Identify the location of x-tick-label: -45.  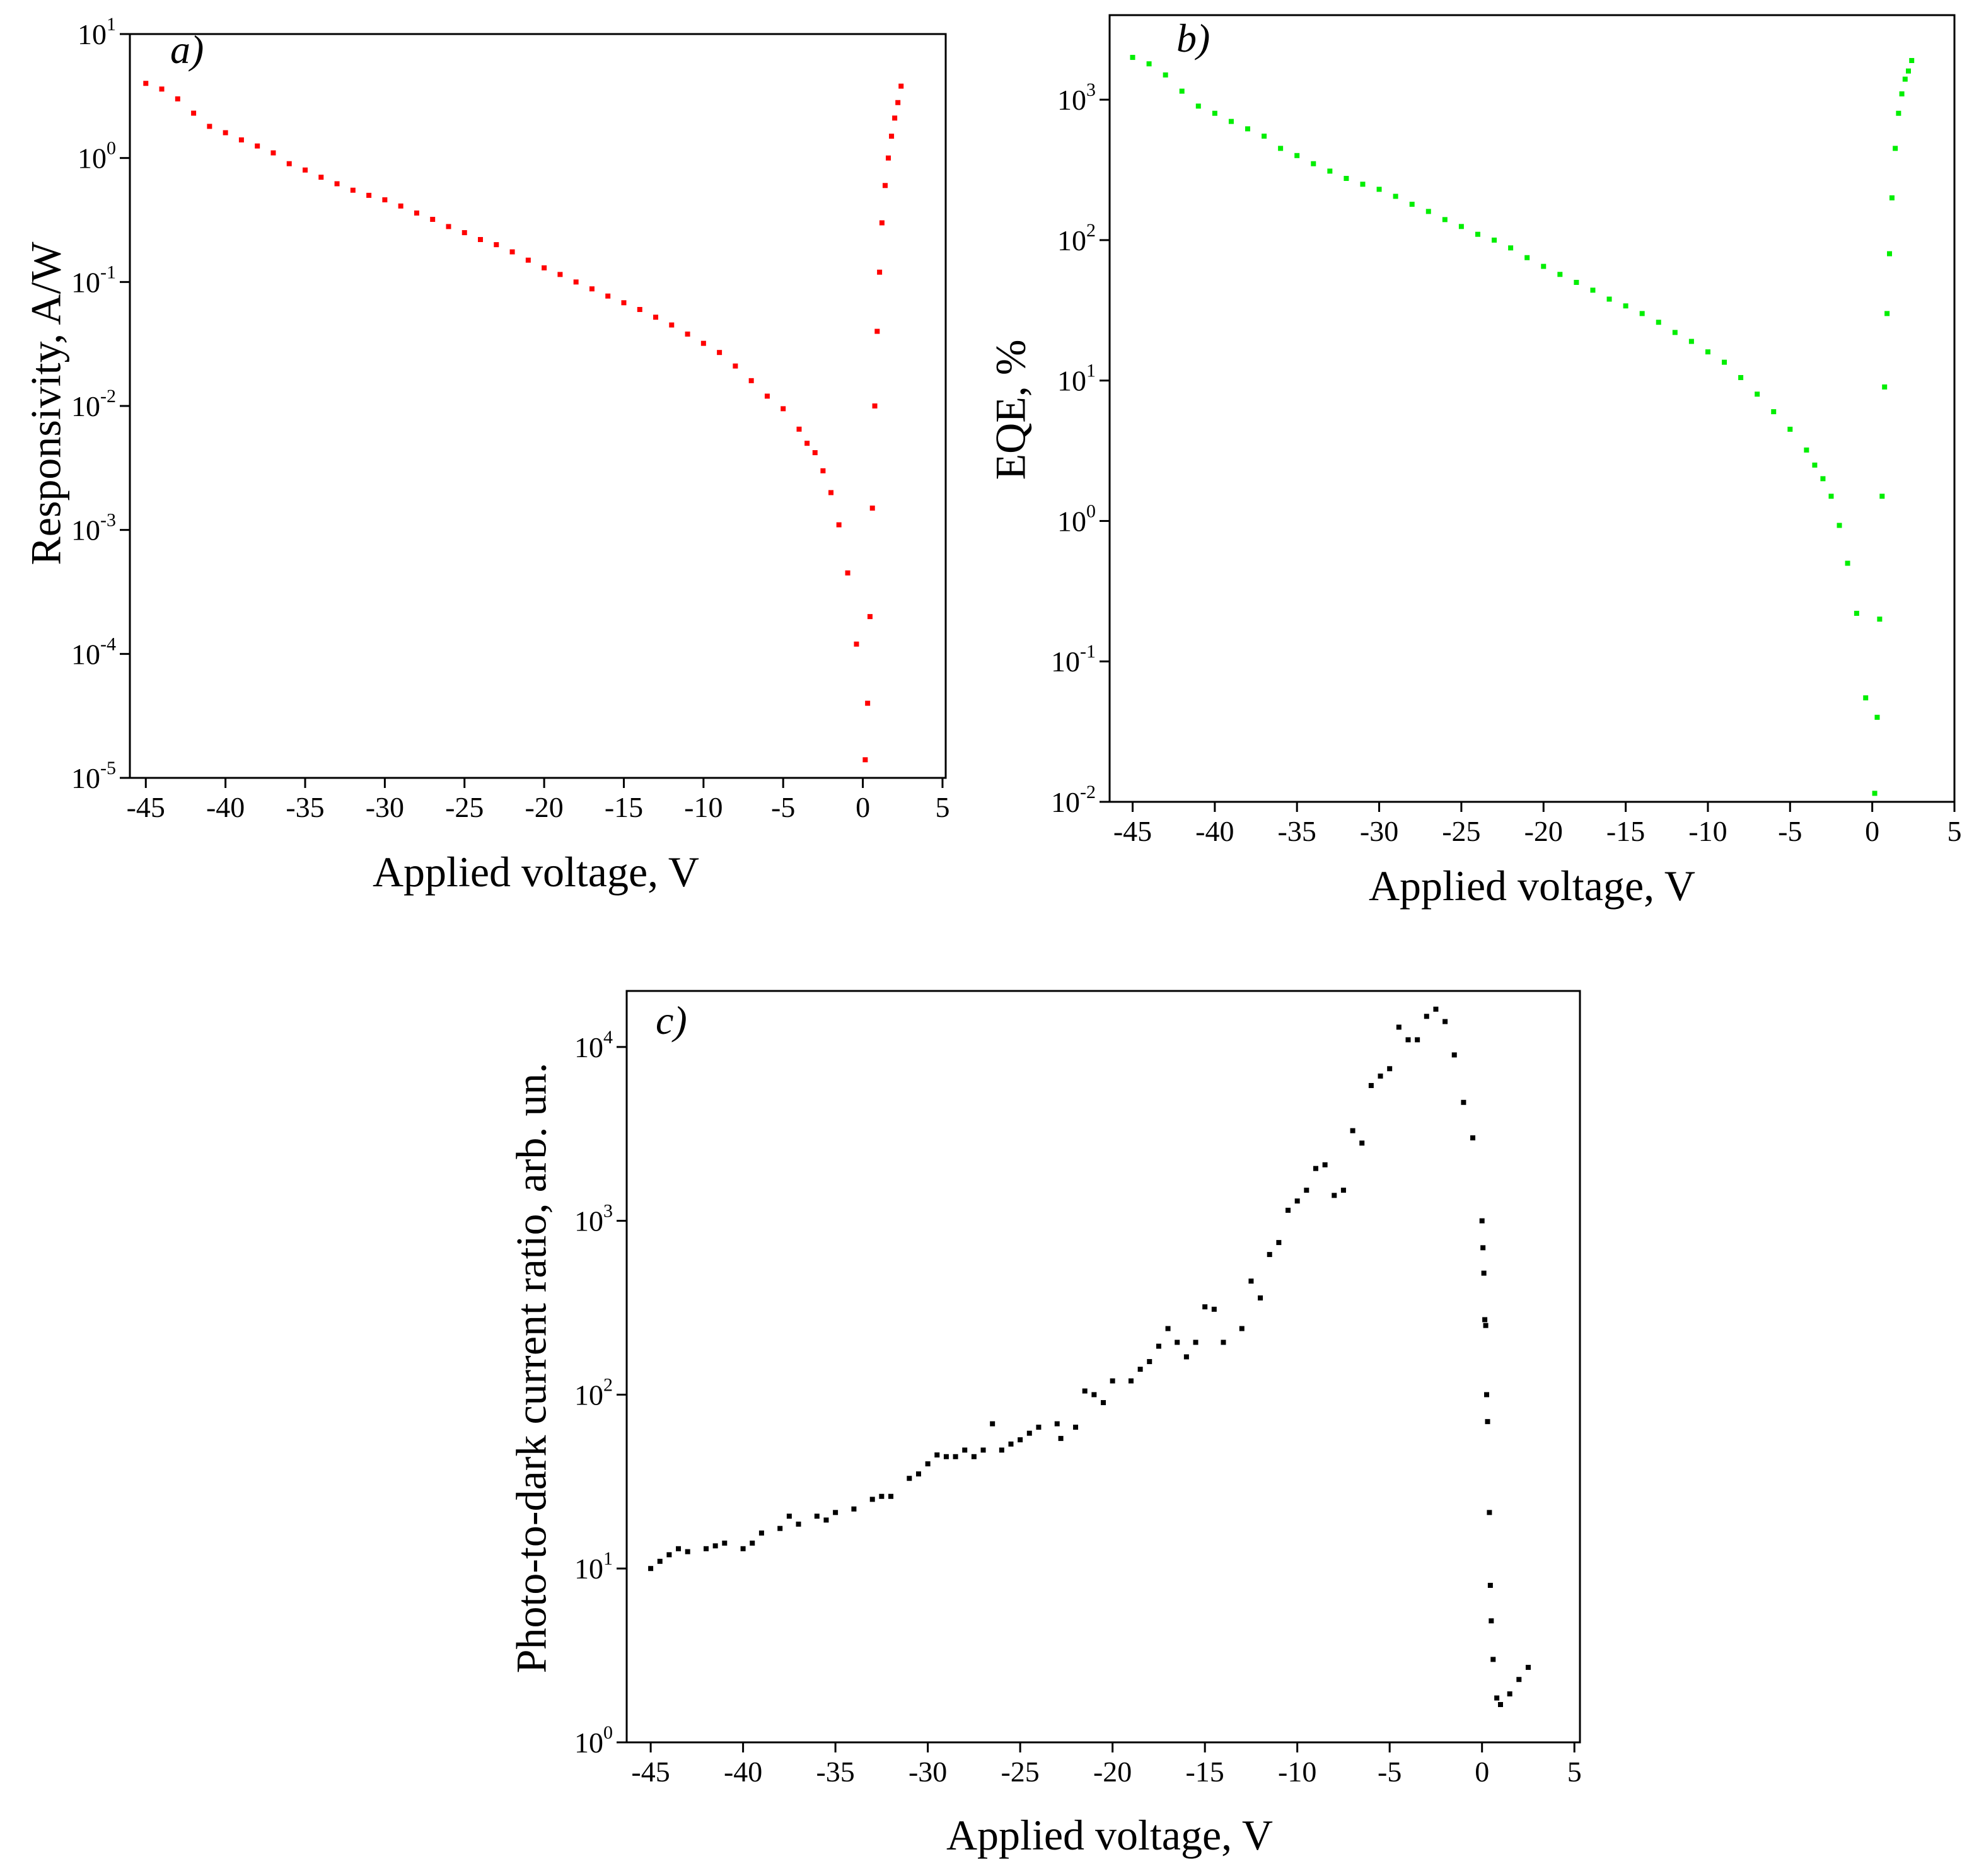
(1132, 831).